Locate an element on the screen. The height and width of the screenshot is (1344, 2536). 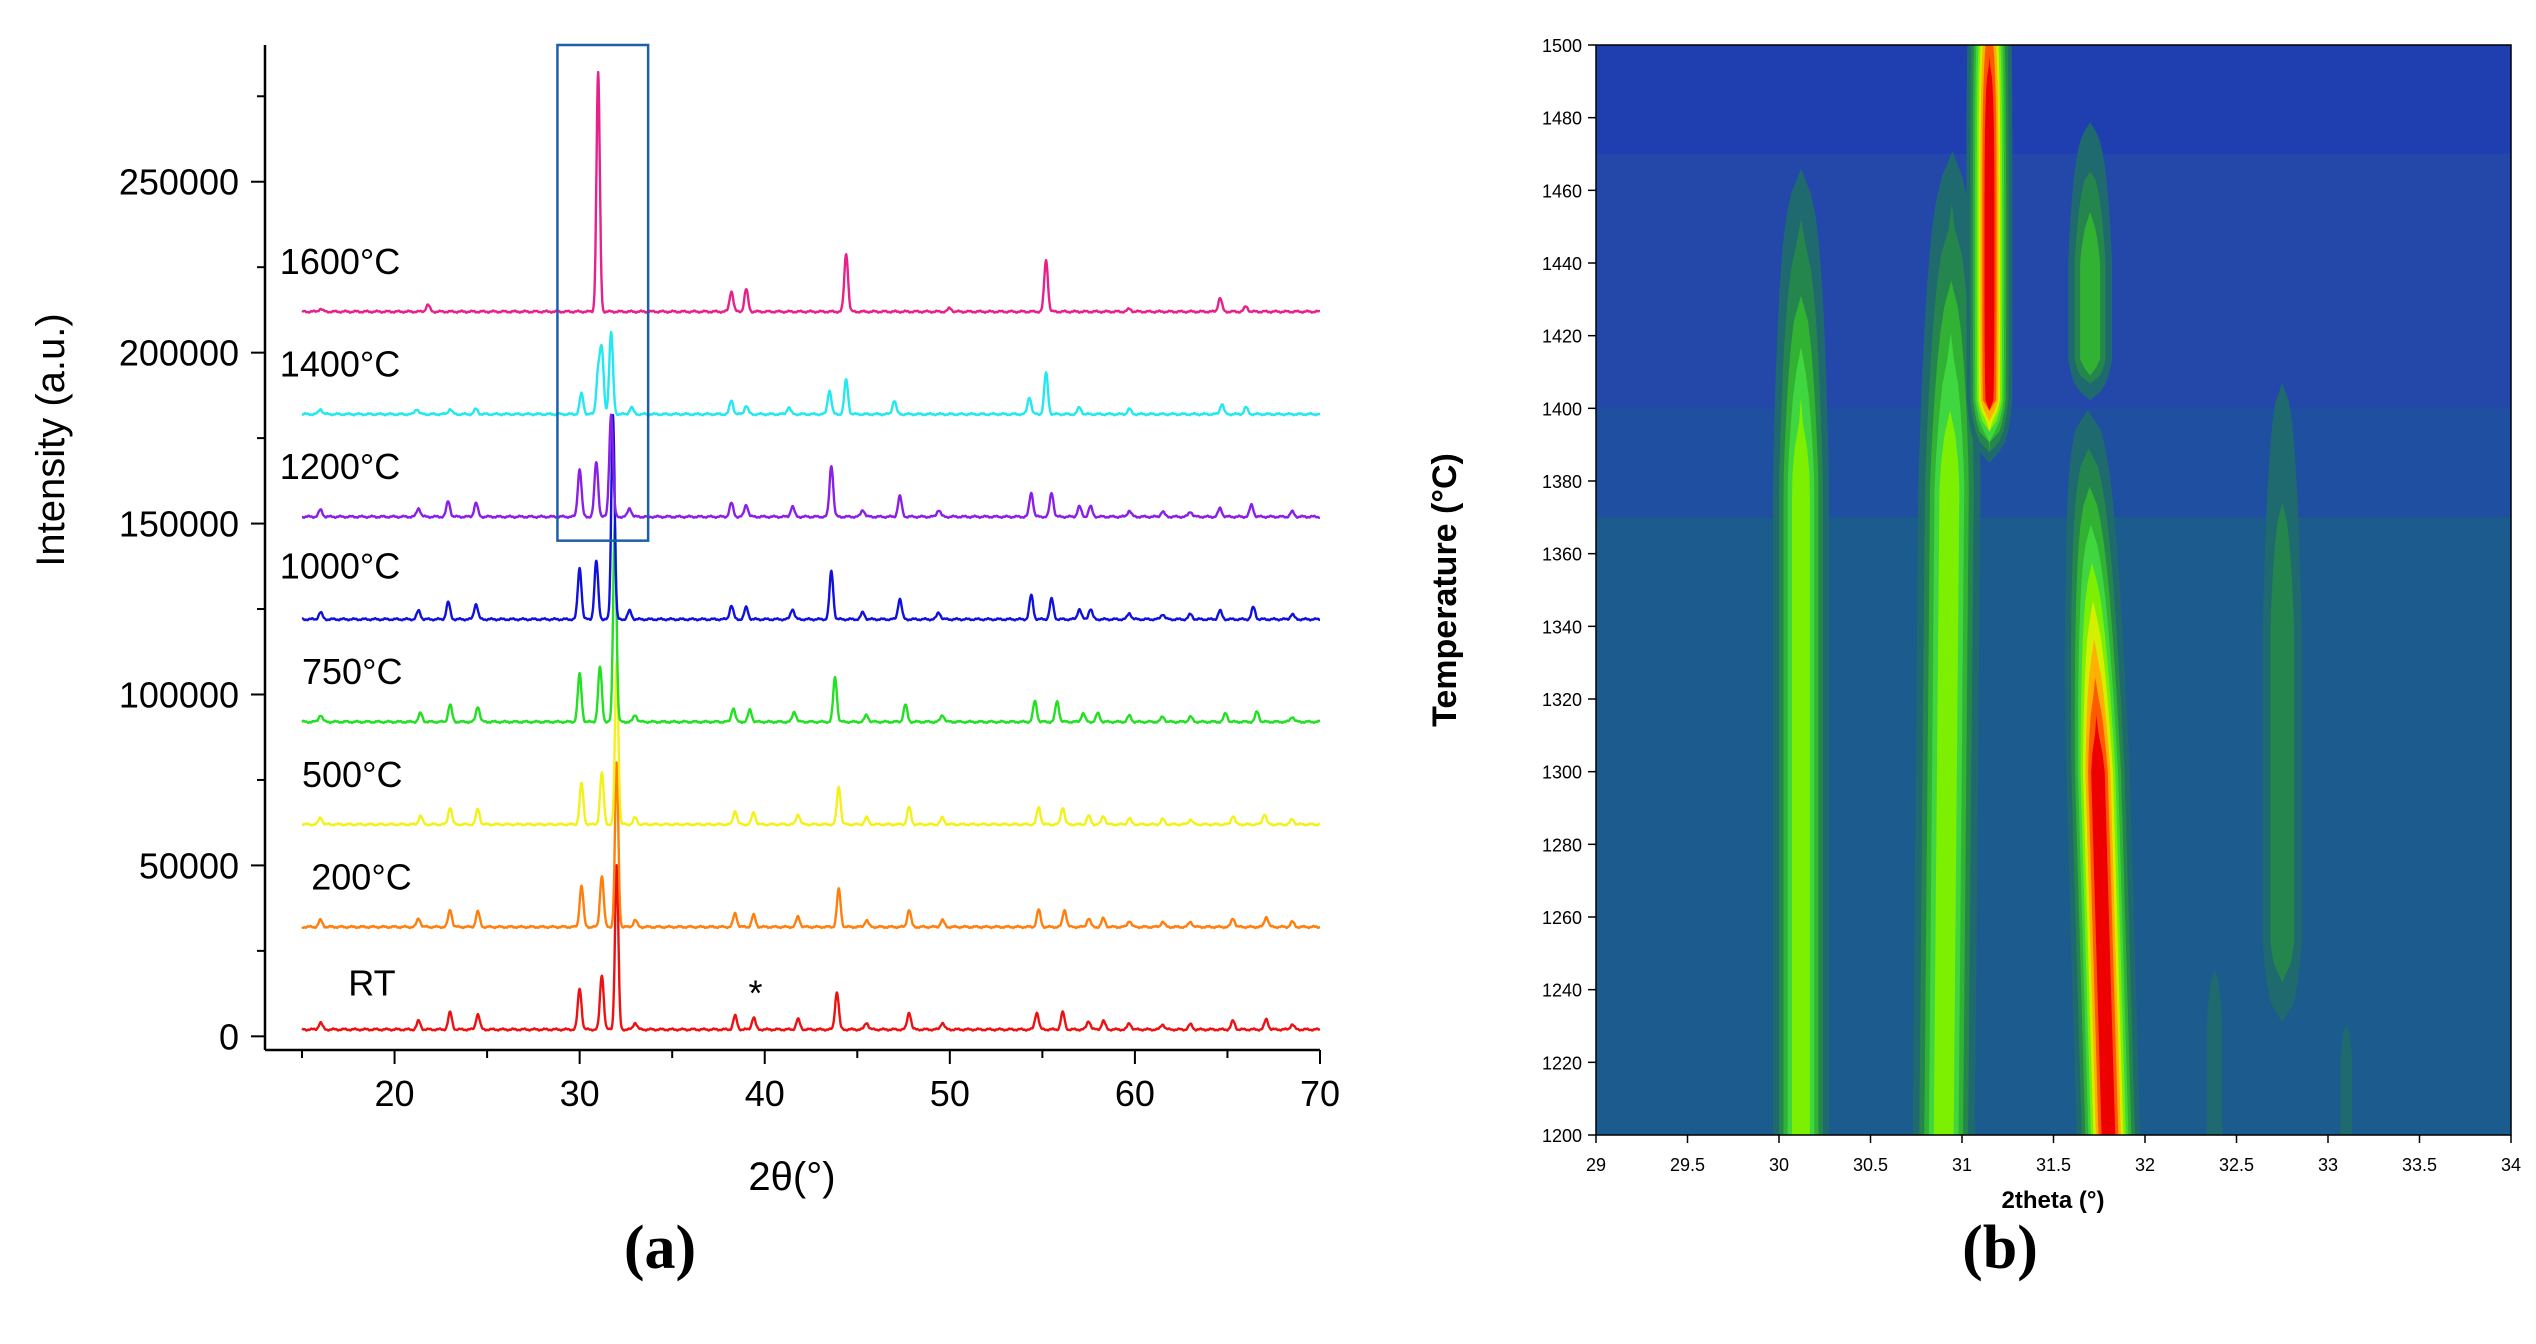
x-axis-label: 2theta (°) is located at coordinates (2053, 1200).